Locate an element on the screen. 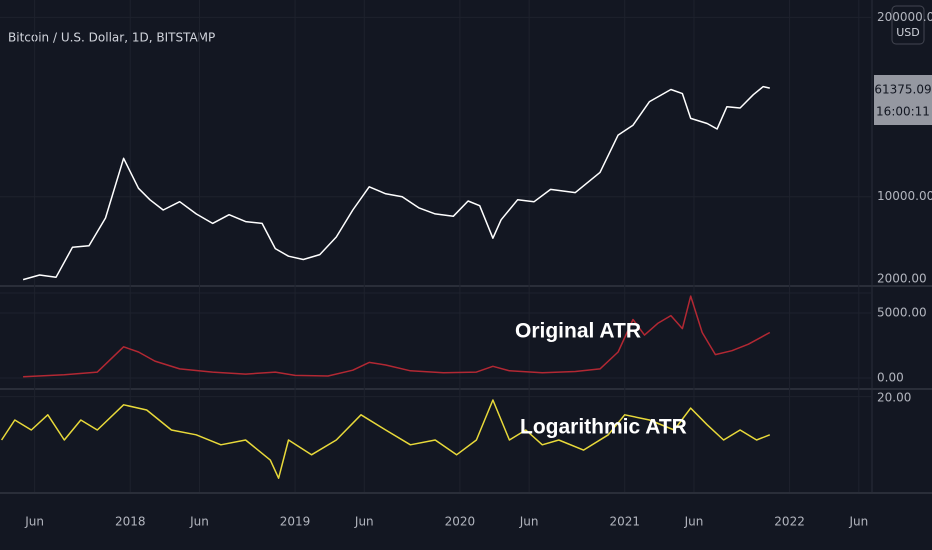 This screenshot has width=932, height=550. annotation: Original ATR is located at coordinates (578, 331).